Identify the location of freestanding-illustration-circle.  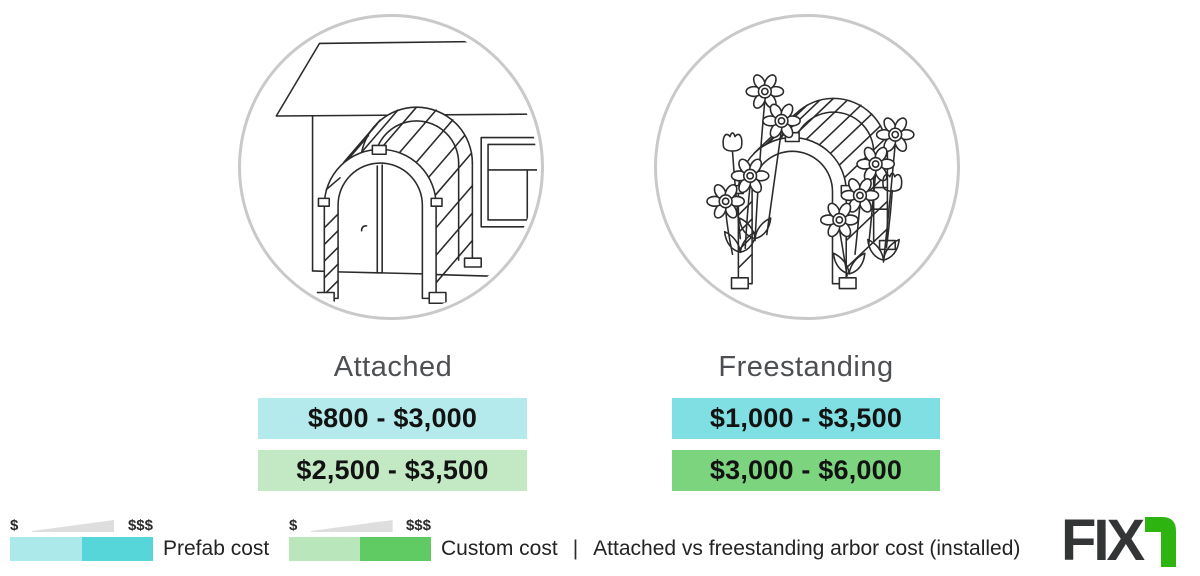
(807, 167).